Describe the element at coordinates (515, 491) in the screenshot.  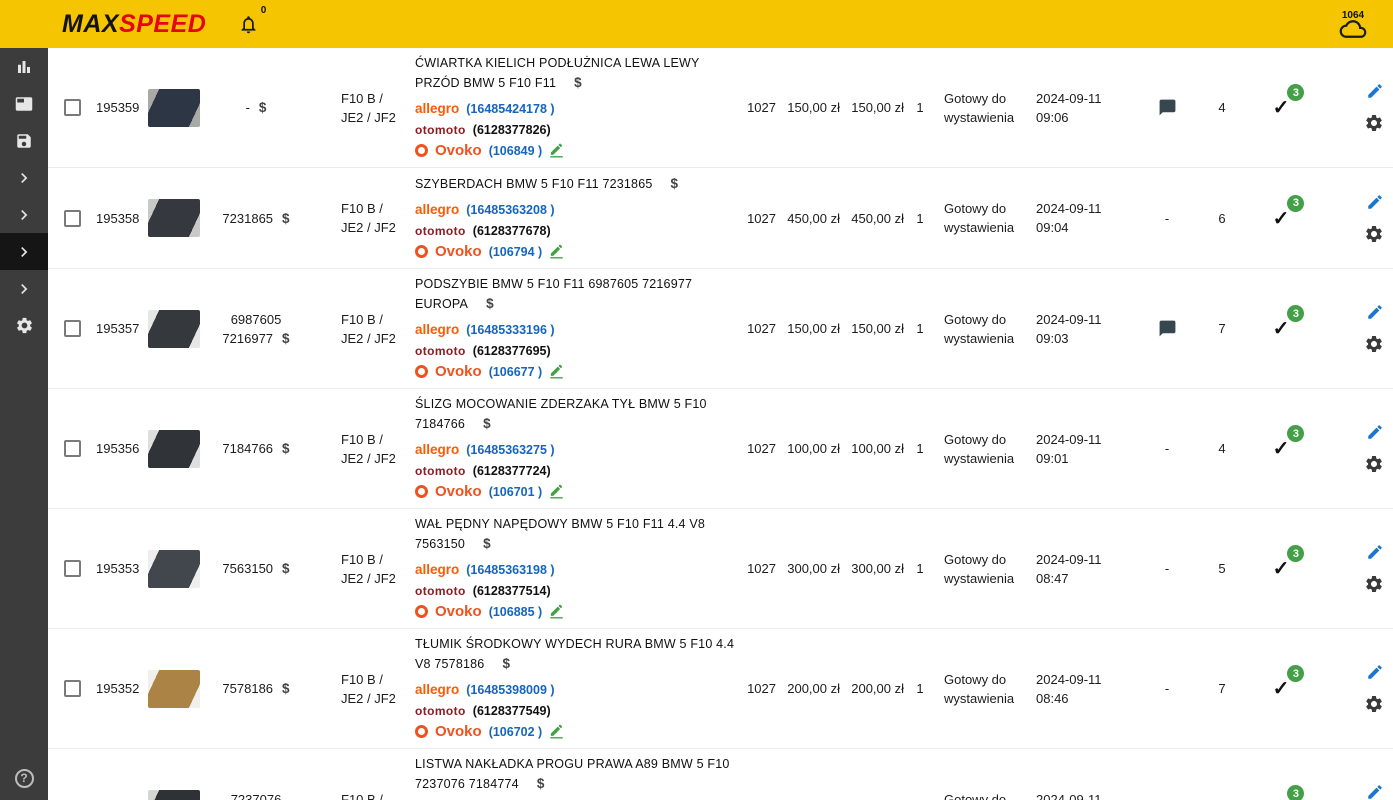
I see `ovoko-id-link: (106701 )` at that location.